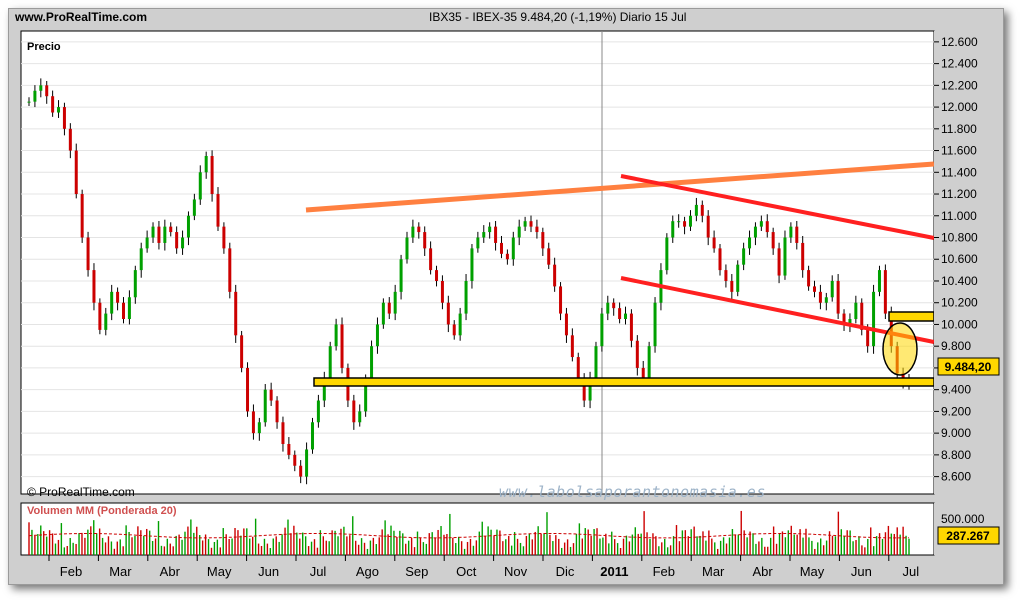  Describe the element at coordinates (956, 433) in the screenshot. I see `price-tick-label: 9.000` at that location.